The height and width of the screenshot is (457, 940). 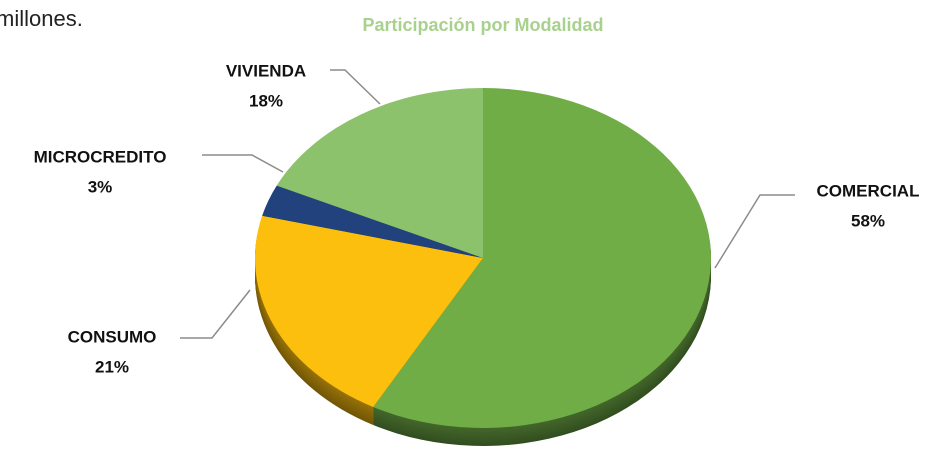 What do you see at coordinates (266, 100) in the screenshot?
I see `slice-value-label: 18%` at bounding box center [266, 100].